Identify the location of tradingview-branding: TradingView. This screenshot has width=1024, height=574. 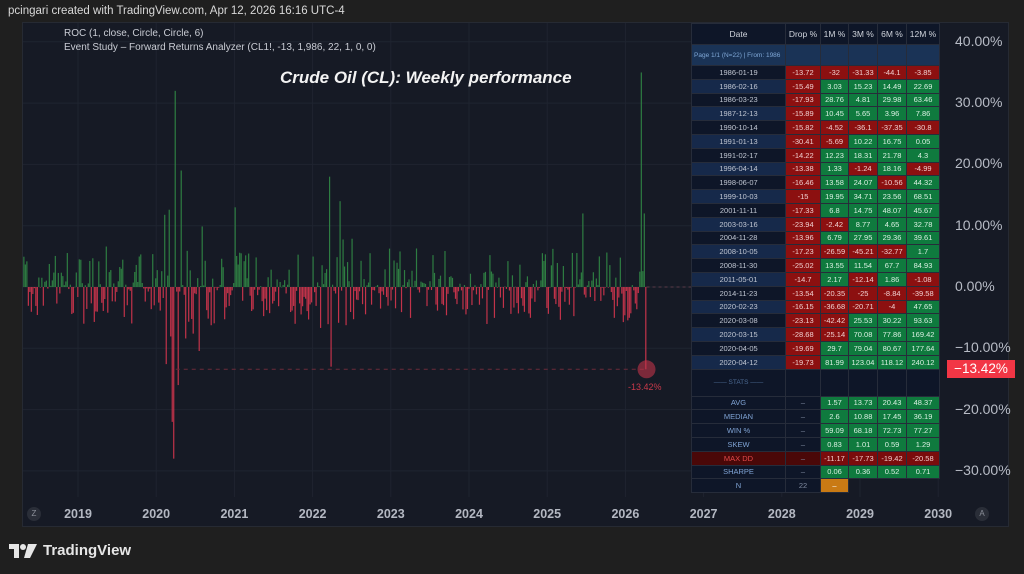
(70, 550).